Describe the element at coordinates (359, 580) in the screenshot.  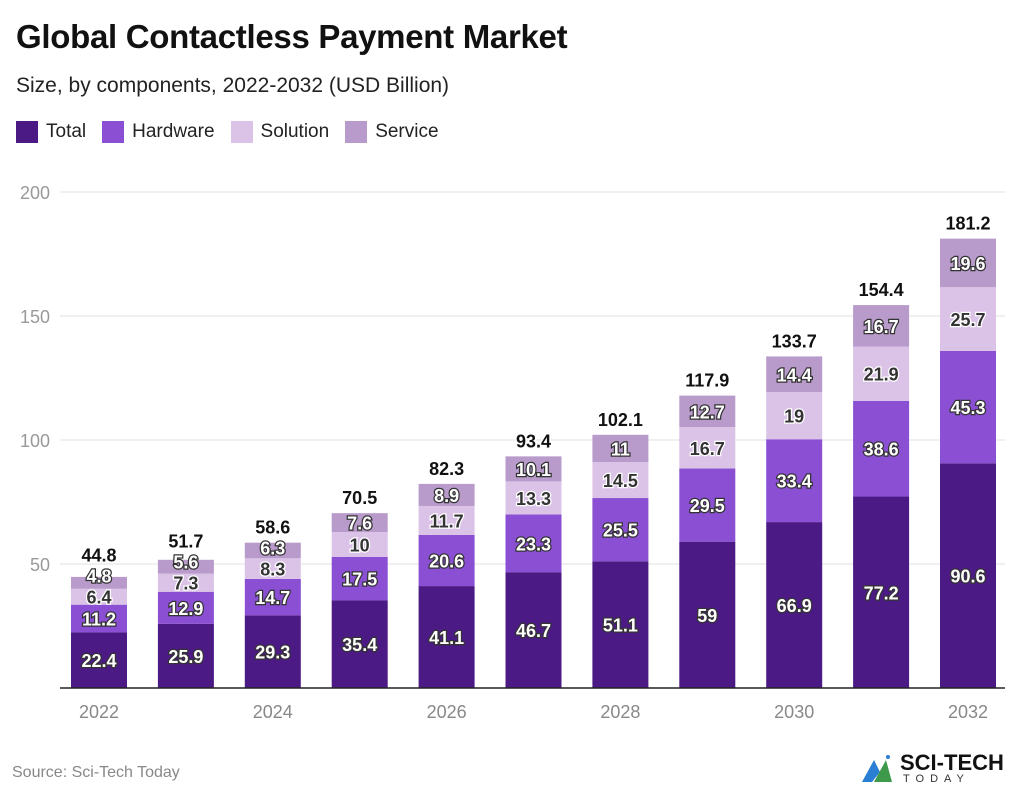
I see `data-label: 17.5` at that location.